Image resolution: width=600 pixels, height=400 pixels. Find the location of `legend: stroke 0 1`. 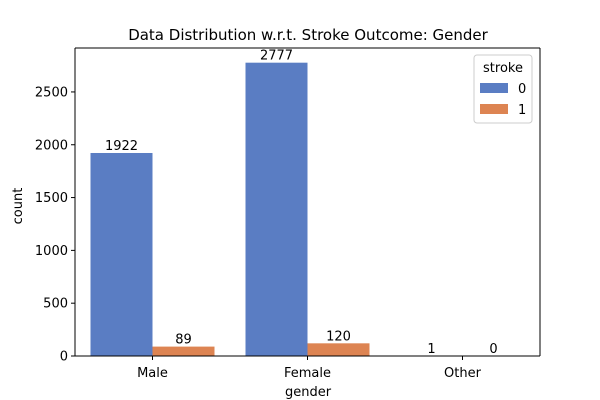

legend: stroke 0 1 is located at coordinates (503, 89).